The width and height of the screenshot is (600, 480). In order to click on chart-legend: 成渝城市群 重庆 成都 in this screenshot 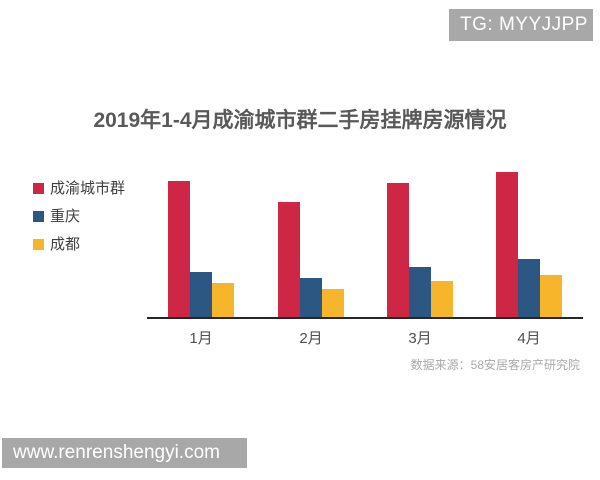, I will do `click(79, 223)`.